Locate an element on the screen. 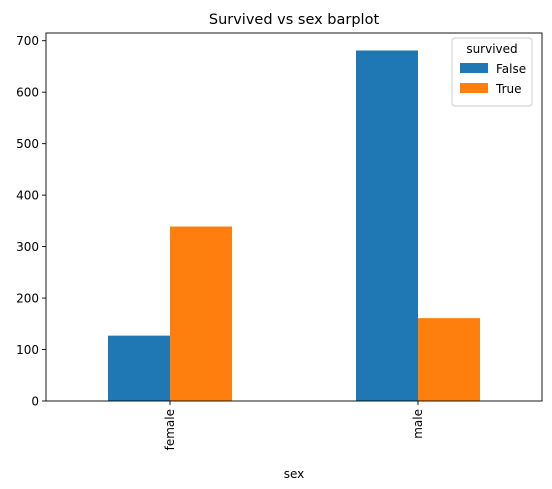  y-tick-label: 300 is located at coordinates (27, 247).